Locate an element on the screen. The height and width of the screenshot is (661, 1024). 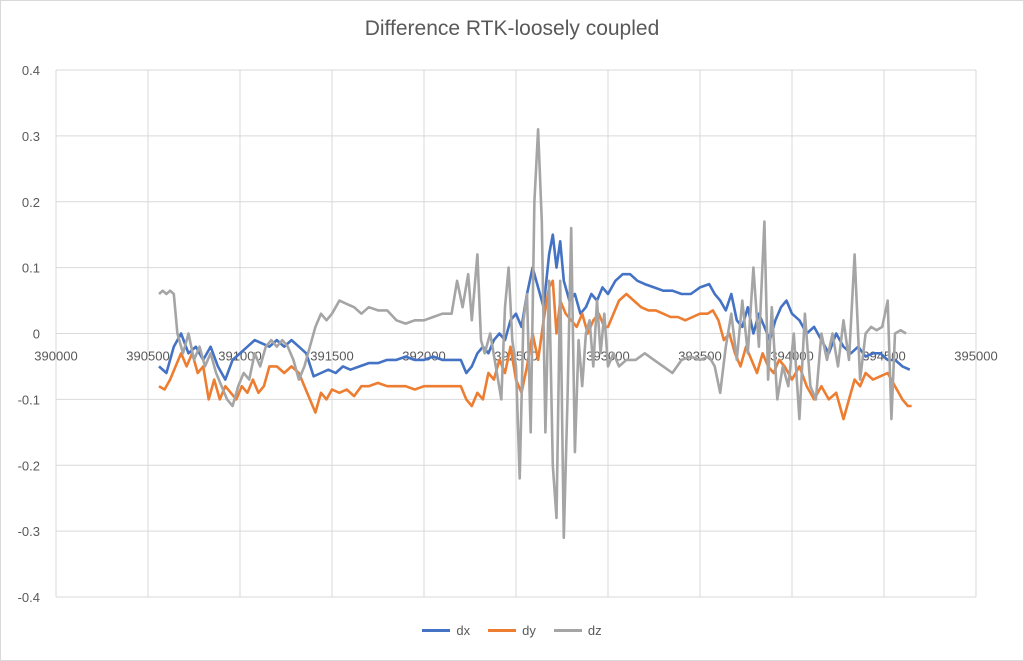
legend-label: dx is located at coordinates (463, 630).